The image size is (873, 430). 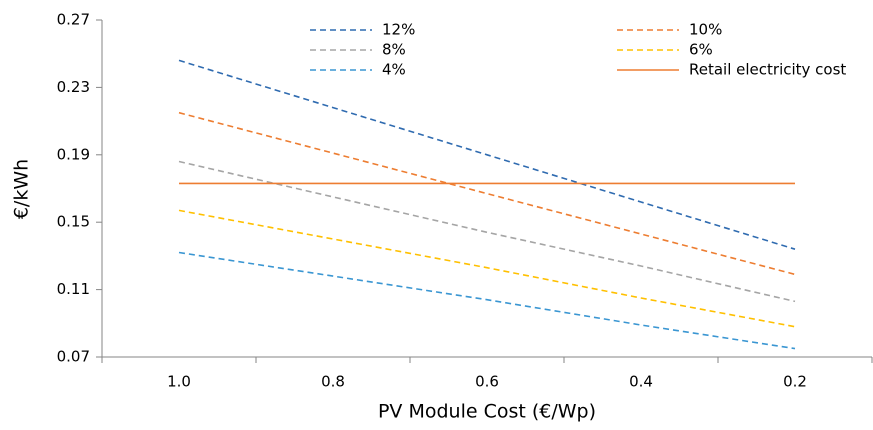 What do you see at coordinates (73, 20) in the screenshot?
I see `y-tick-label: 0.27` at bounding box center [73, 20].